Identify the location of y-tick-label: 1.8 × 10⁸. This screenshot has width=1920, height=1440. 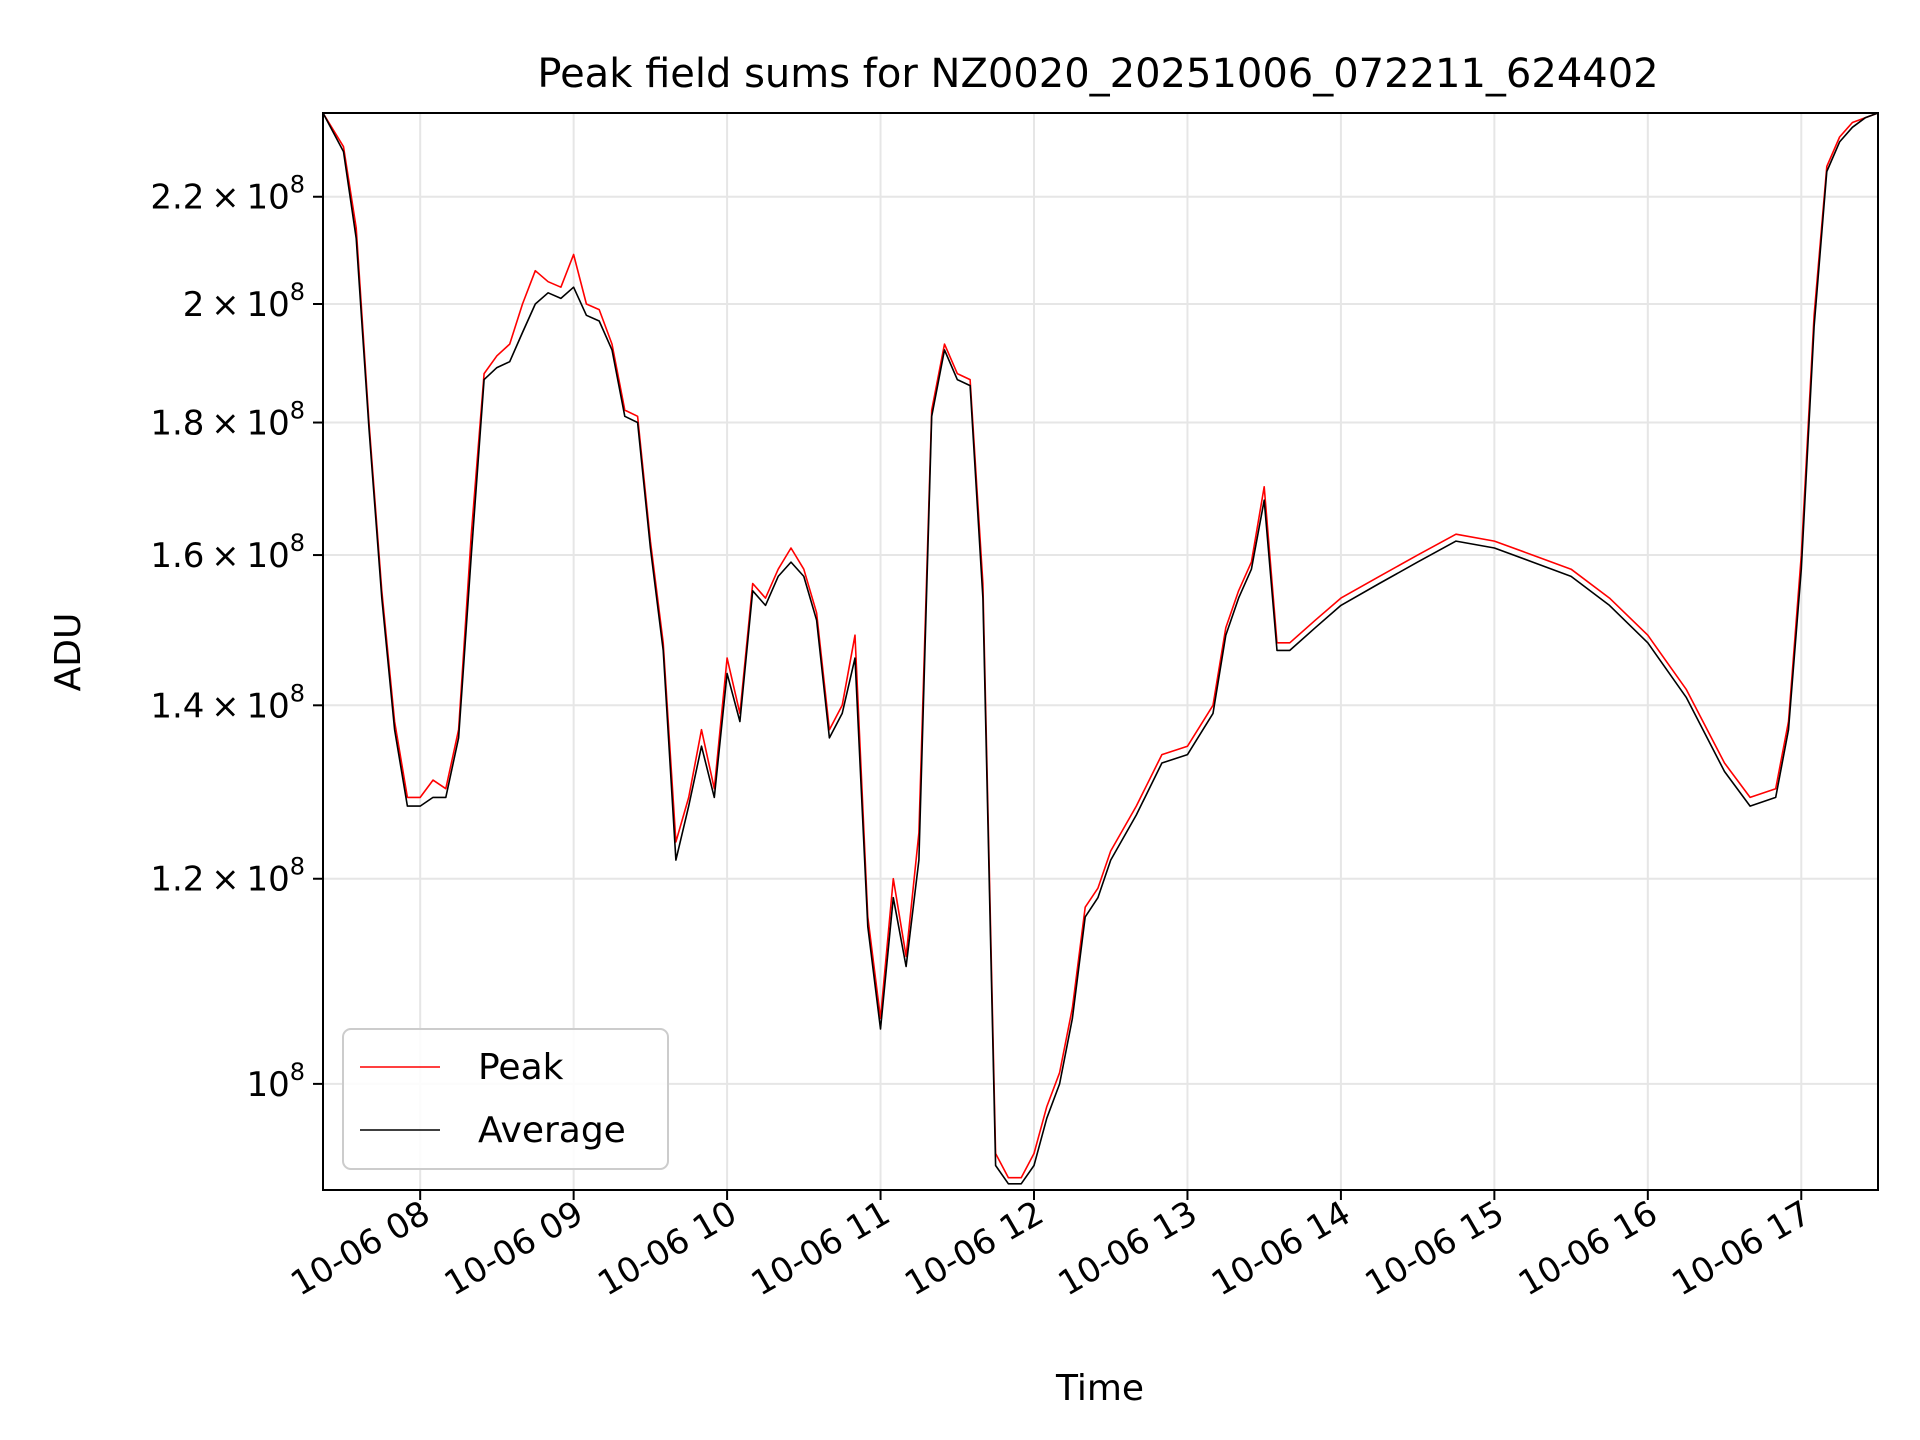
(227, 420).